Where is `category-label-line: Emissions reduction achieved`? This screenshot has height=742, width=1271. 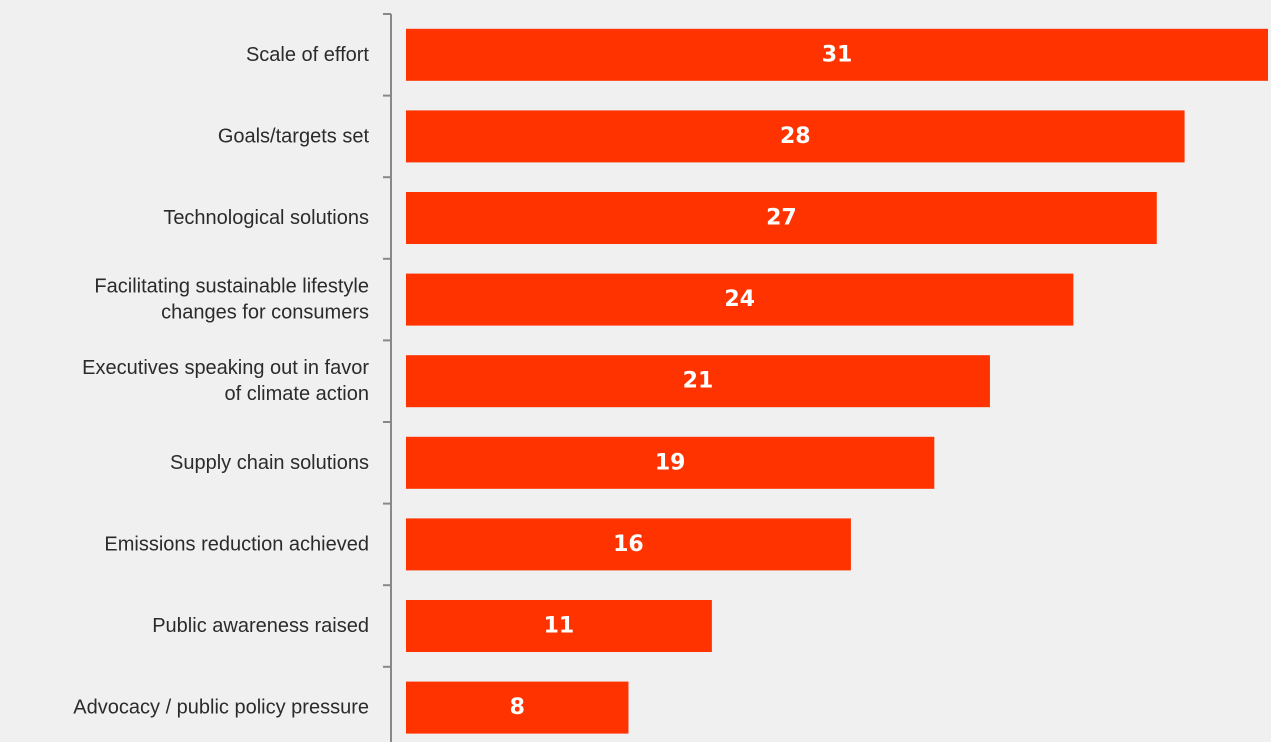 category-label-line: Emissions reduction achieved is located at coordinates (236, 544).